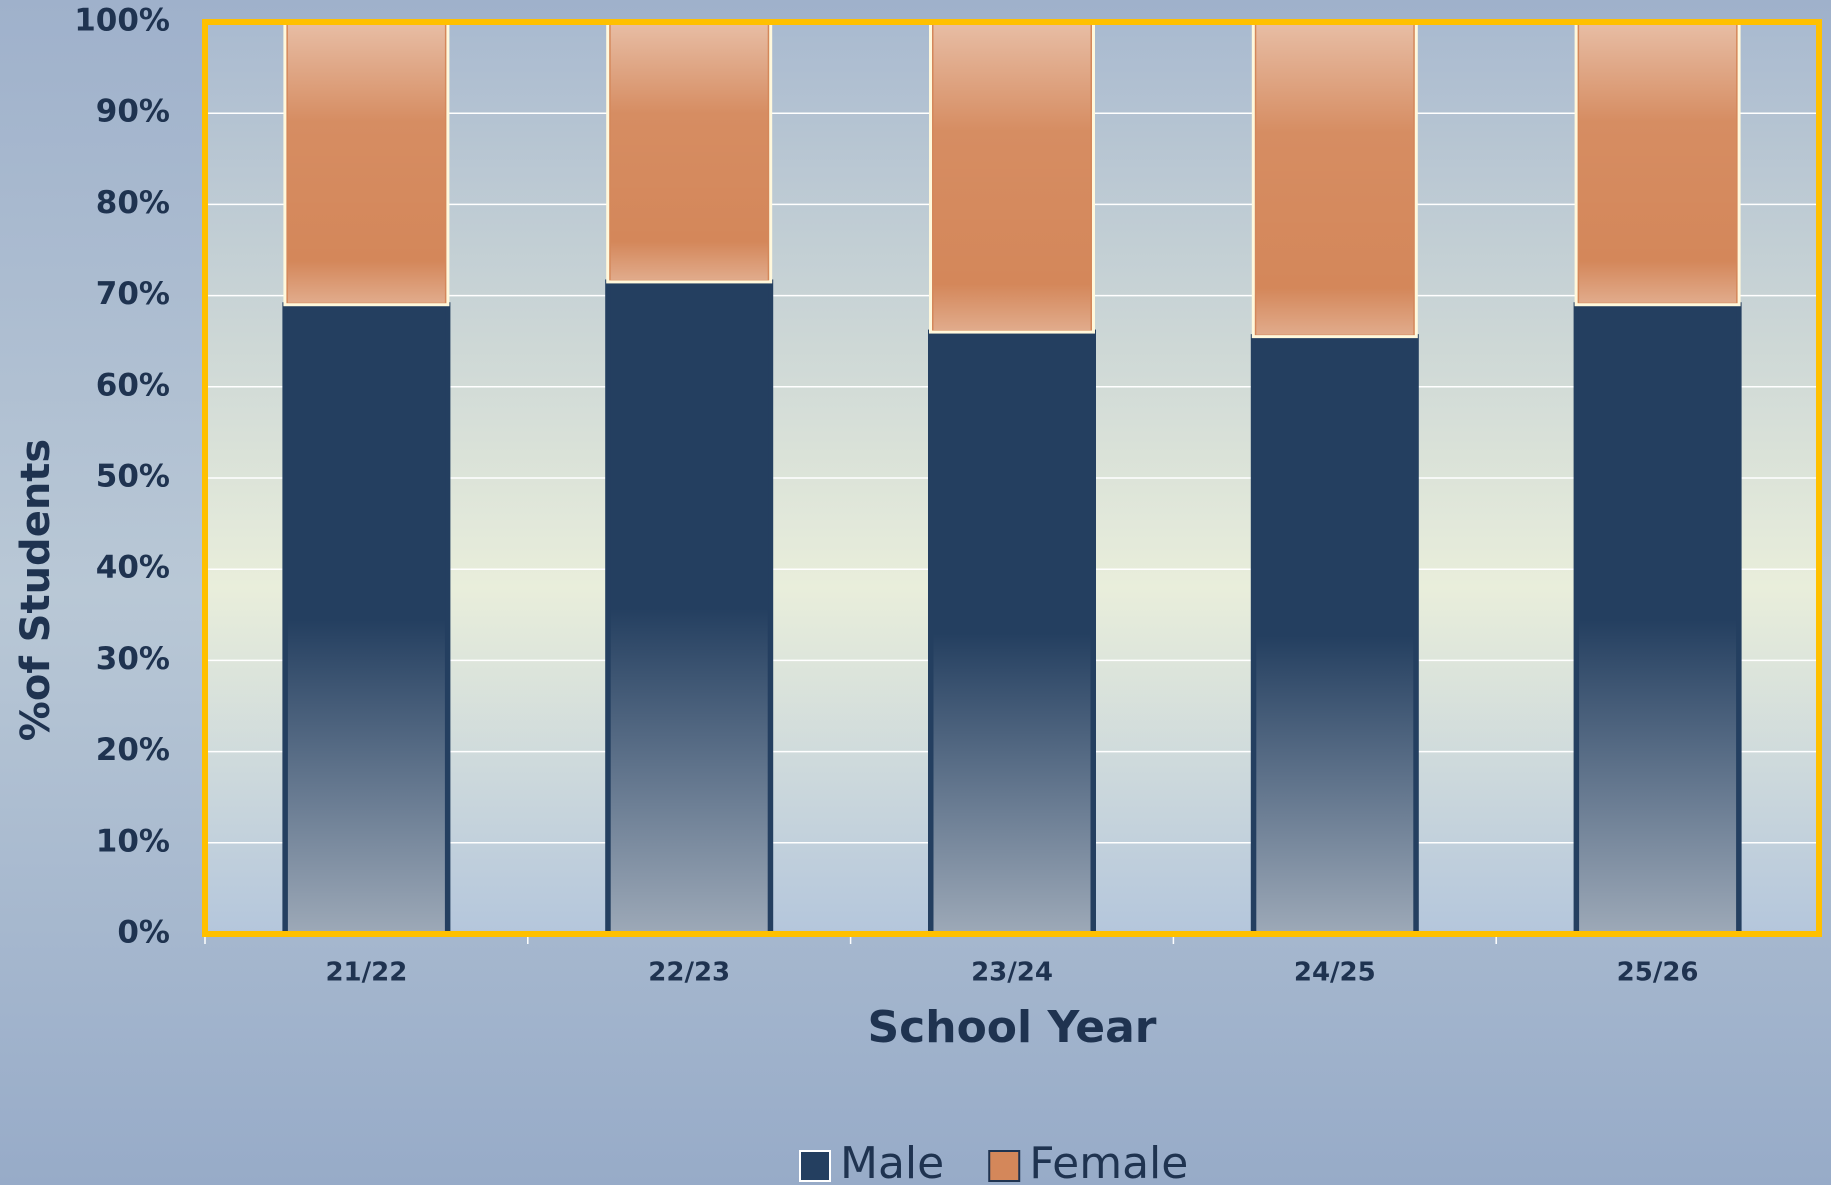 The image size is (1831, 1185). What do you see at coordinates (133, 294) in the screenshot?
I see `y-tick-label: 70%` at bounding box center [133, 294].